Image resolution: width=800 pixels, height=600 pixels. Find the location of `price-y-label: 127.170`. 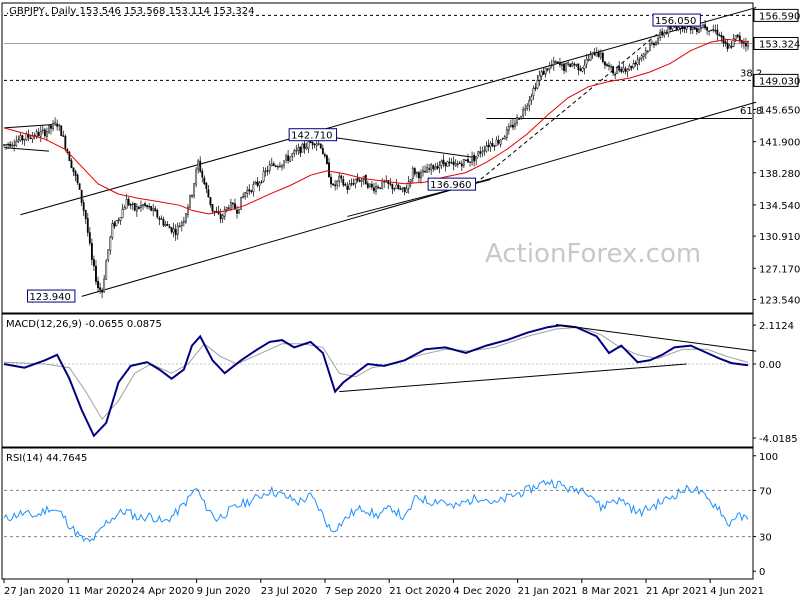

price-y-label: 127.170 is located at coordinates (779, 269).